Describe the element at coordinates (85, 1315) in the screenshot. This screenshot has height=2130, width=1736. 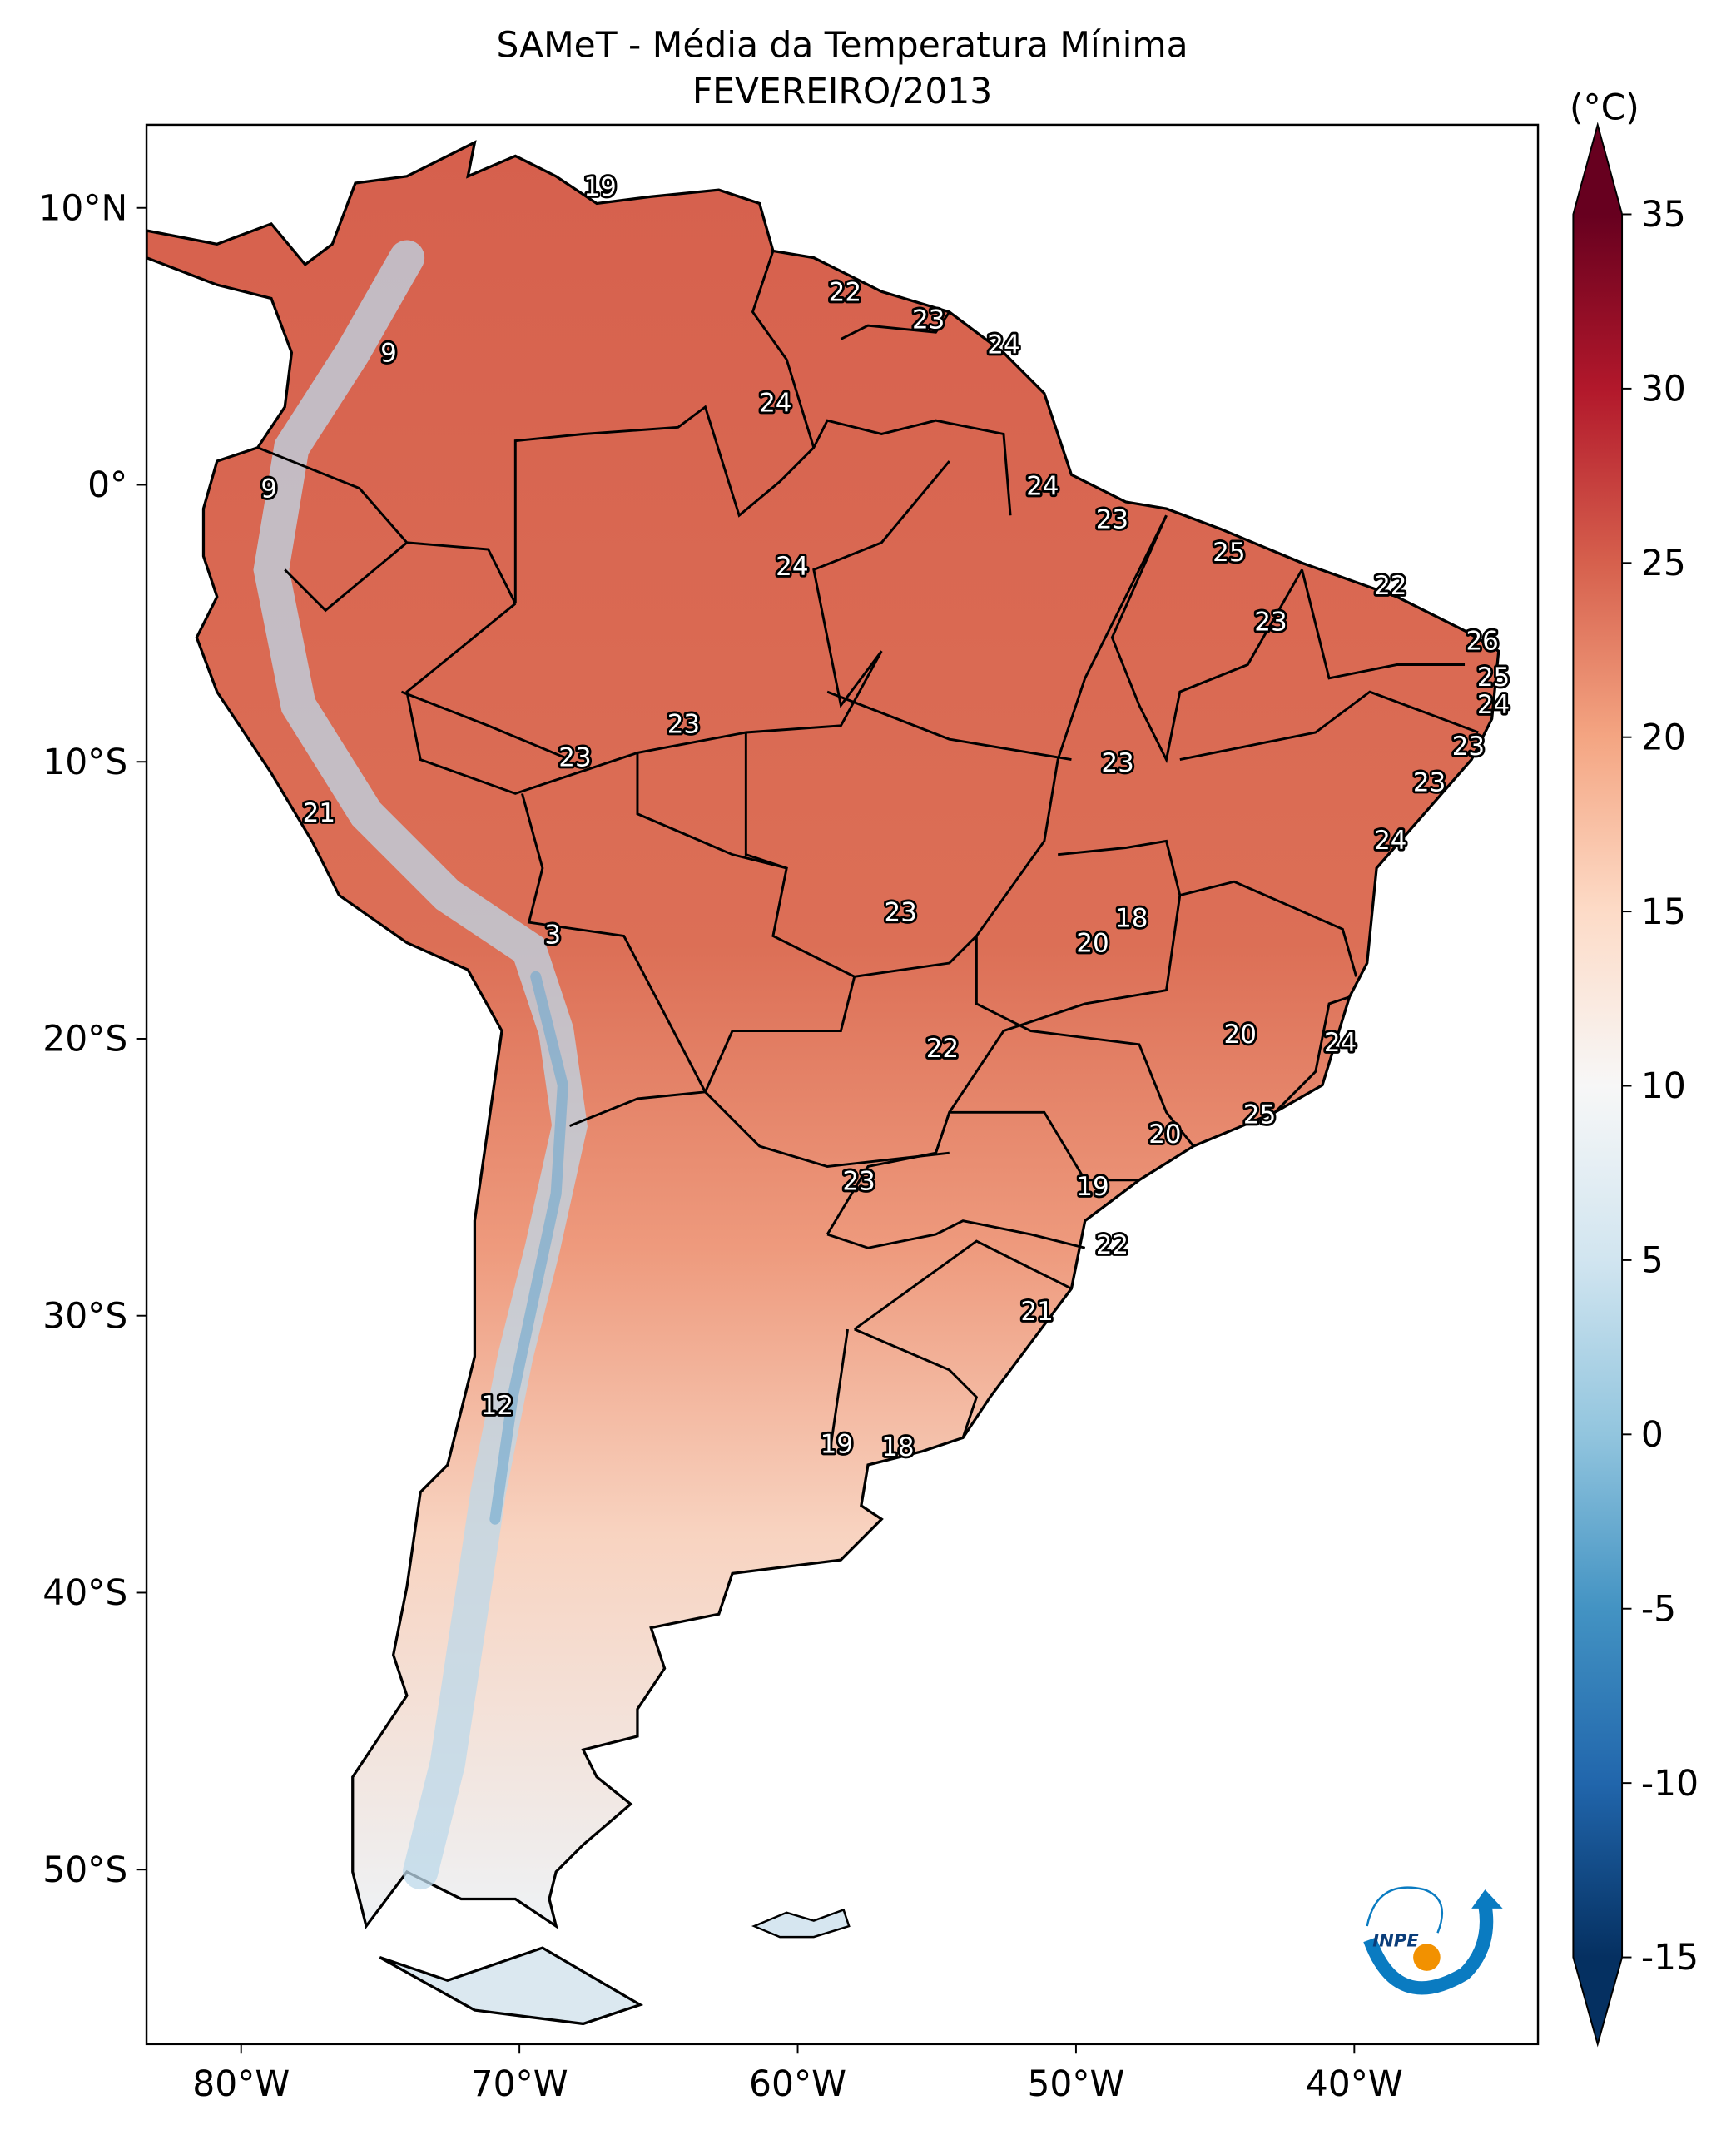
I see `y-tick-label: 30°S` at that location.